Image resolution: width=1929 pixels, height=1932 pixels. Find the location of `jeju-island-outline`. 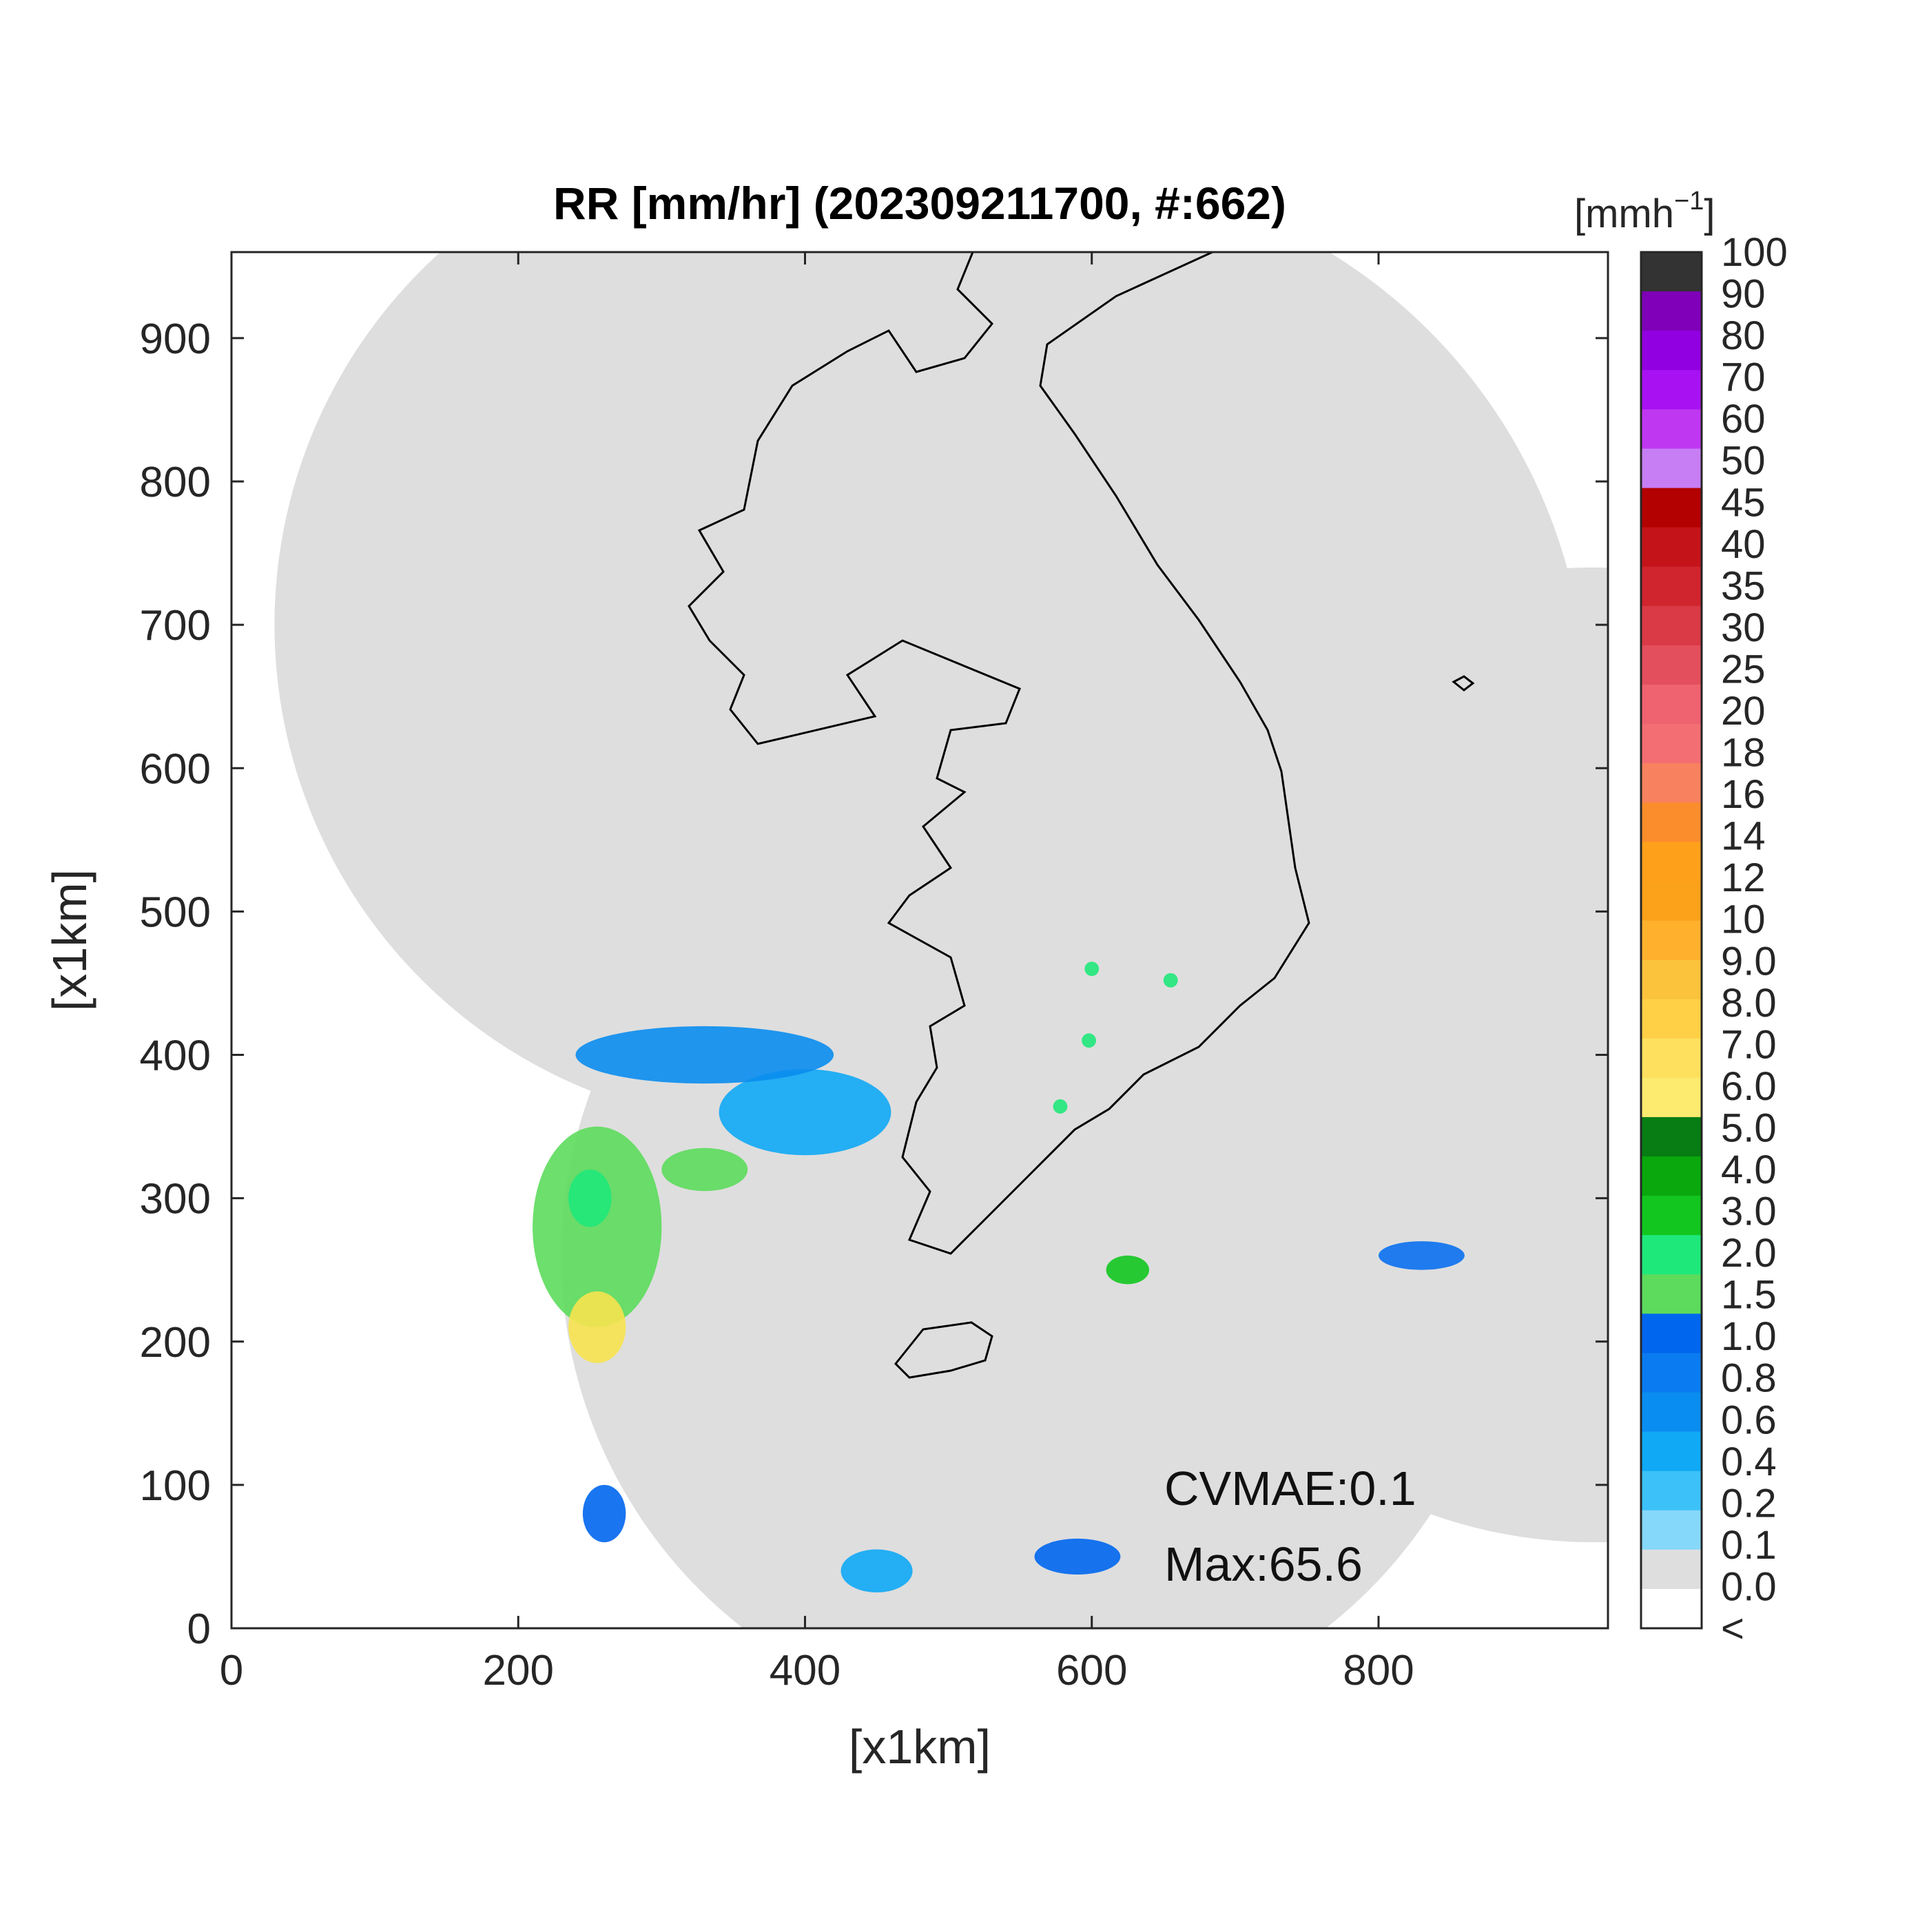

jeju-island-outline is located at coordinates (943, 1350).